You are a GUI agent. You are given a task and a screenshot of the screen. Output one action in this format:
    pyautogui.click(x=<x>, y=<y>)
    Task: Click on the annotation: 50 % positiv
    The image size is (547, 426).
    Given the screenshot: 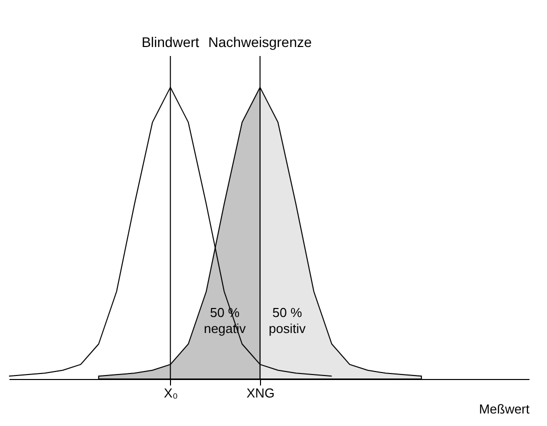 What is the action you would take?
    pyautogui.click(x=287, y=320)
    